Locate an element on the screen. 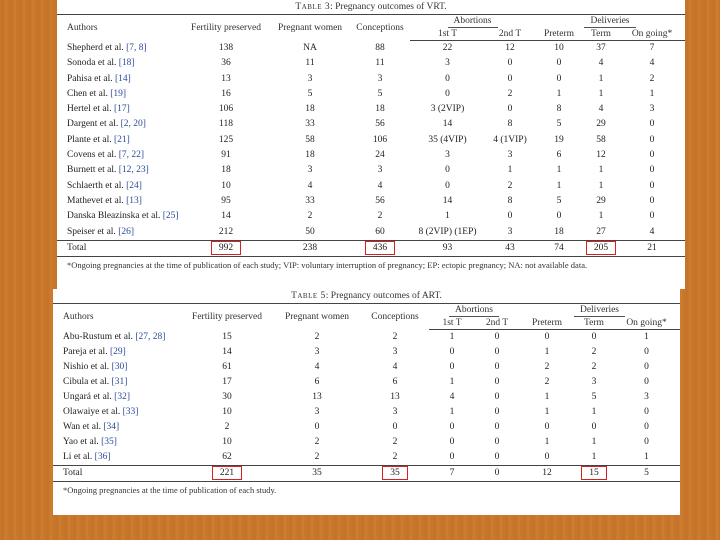  table-row: Pahisa et al. [14] 13 3 3 0 0 0 1 2 is located at coordinates (371, 79).